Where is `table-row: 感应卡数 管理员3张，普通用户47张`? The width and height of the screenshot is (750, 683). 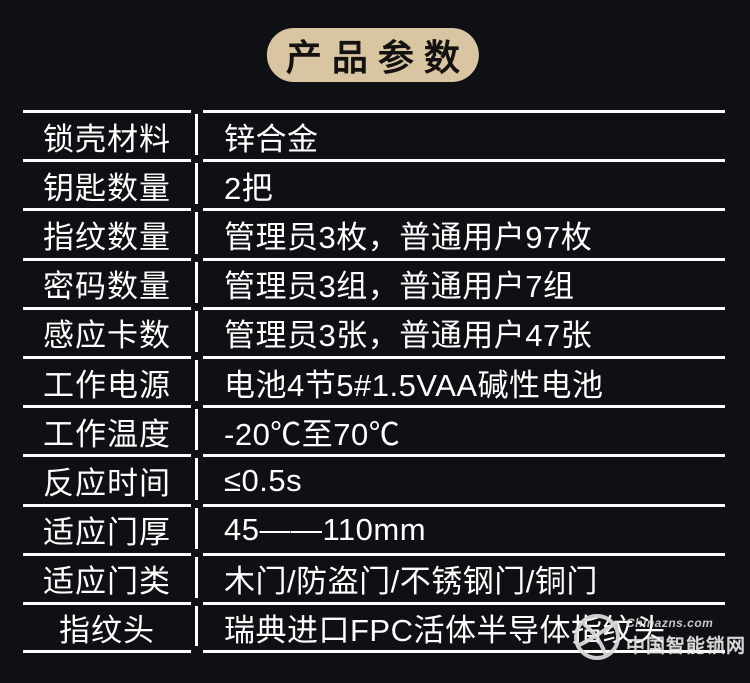
table-row: 感应卡数 管理员3张，普通用户47张 is located at coordinates (374, 331).